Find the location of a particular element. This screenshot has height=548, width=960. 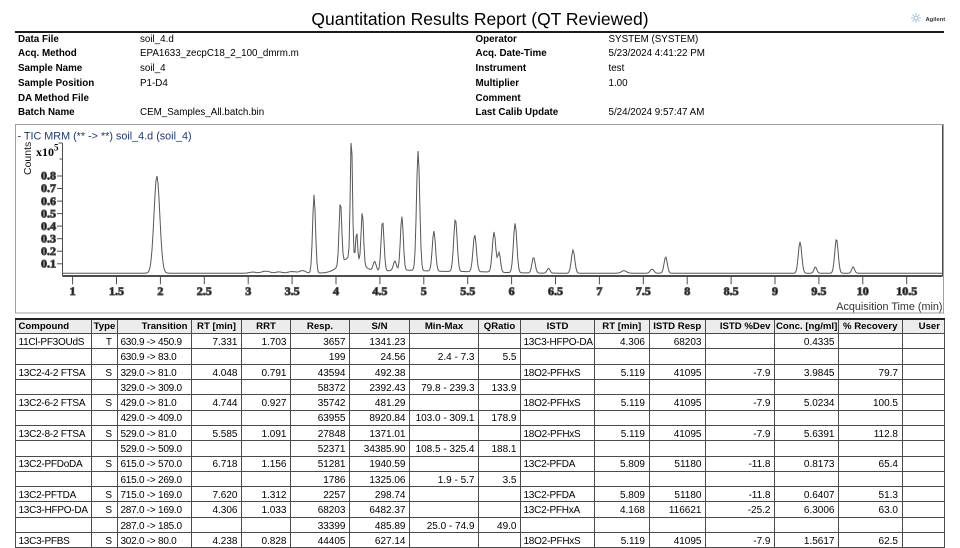

svg-text: 5.5 is located at coordinates (467, 291).